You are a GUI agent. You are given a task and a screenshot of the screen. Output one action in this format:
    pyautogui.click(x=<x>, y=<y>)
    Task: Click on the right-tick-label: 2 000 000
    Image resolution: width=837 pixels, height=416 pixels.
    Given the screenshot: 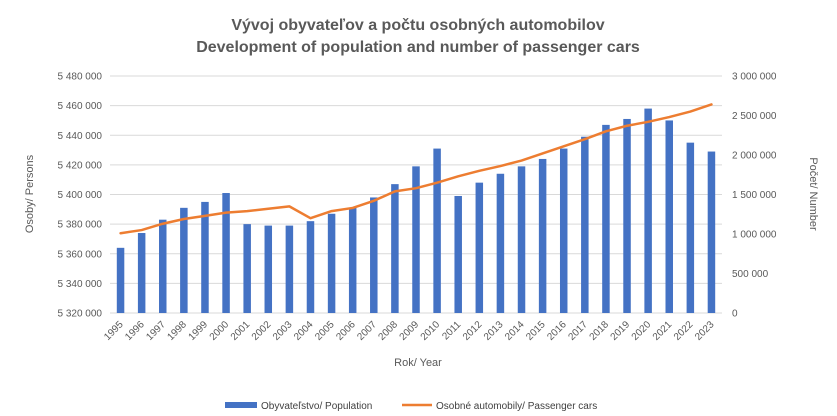 What is the action you would take?
    pyautogui.click(x=754, y=156)
    